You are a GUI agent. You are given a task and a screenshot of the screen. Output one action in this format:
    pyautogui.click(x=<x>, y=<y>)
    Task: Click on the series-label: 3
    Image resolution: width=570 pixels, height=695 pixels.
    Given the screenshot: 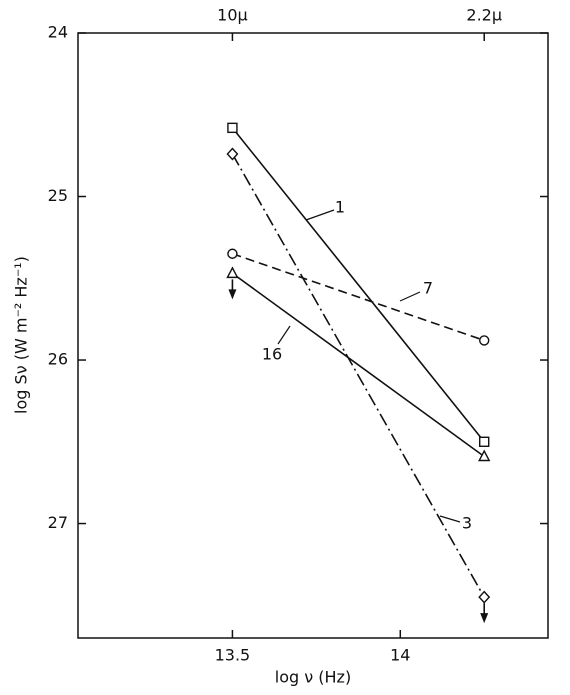 What is the action you would take?
    pyautogui.click(x=467, y=523)
    